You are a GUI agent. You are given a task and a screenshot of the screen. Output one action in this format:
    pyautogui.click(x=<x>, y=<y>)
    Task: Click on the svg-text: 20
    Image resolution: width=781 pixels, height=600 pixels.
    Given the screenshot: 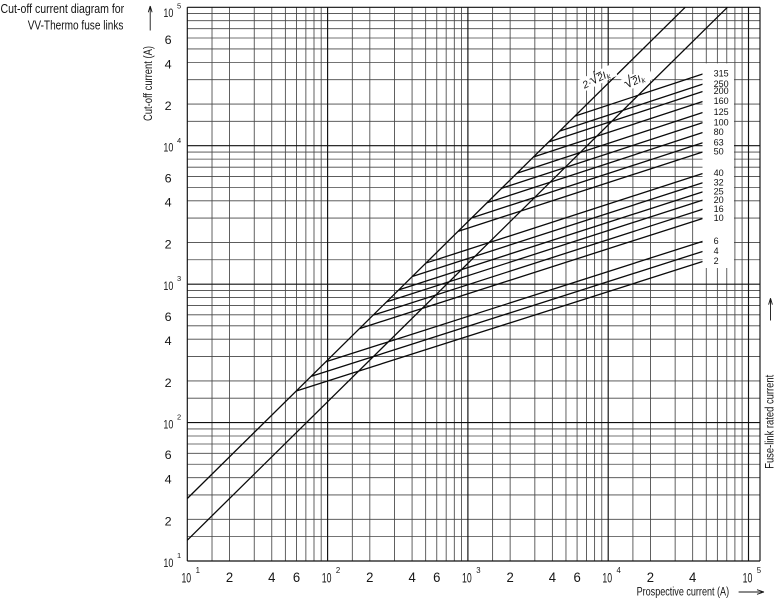 What is the action you would take?
    pyautogui.click(x=719, y=200)
    